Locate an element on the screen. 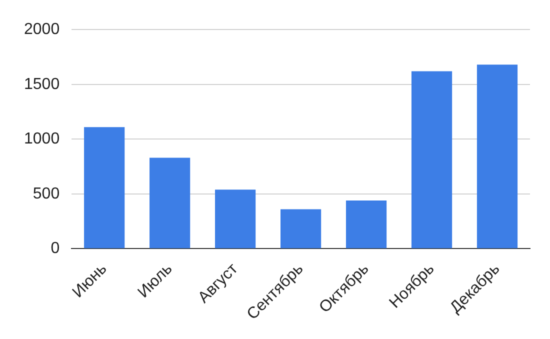  y-tick-label: 1500 is located at coordinates (42, 84).